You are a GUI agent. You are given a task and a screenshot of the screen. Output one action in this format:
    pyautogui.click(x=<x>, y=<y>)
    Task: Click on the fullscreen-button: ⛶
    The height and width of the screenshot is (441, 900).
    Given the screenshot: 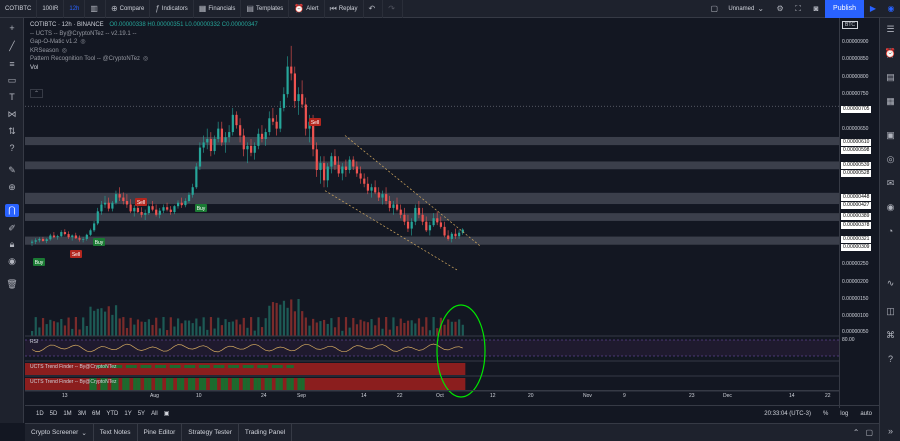 What is the action you would take?
    pyautogui.click(x=798, y=9)
    